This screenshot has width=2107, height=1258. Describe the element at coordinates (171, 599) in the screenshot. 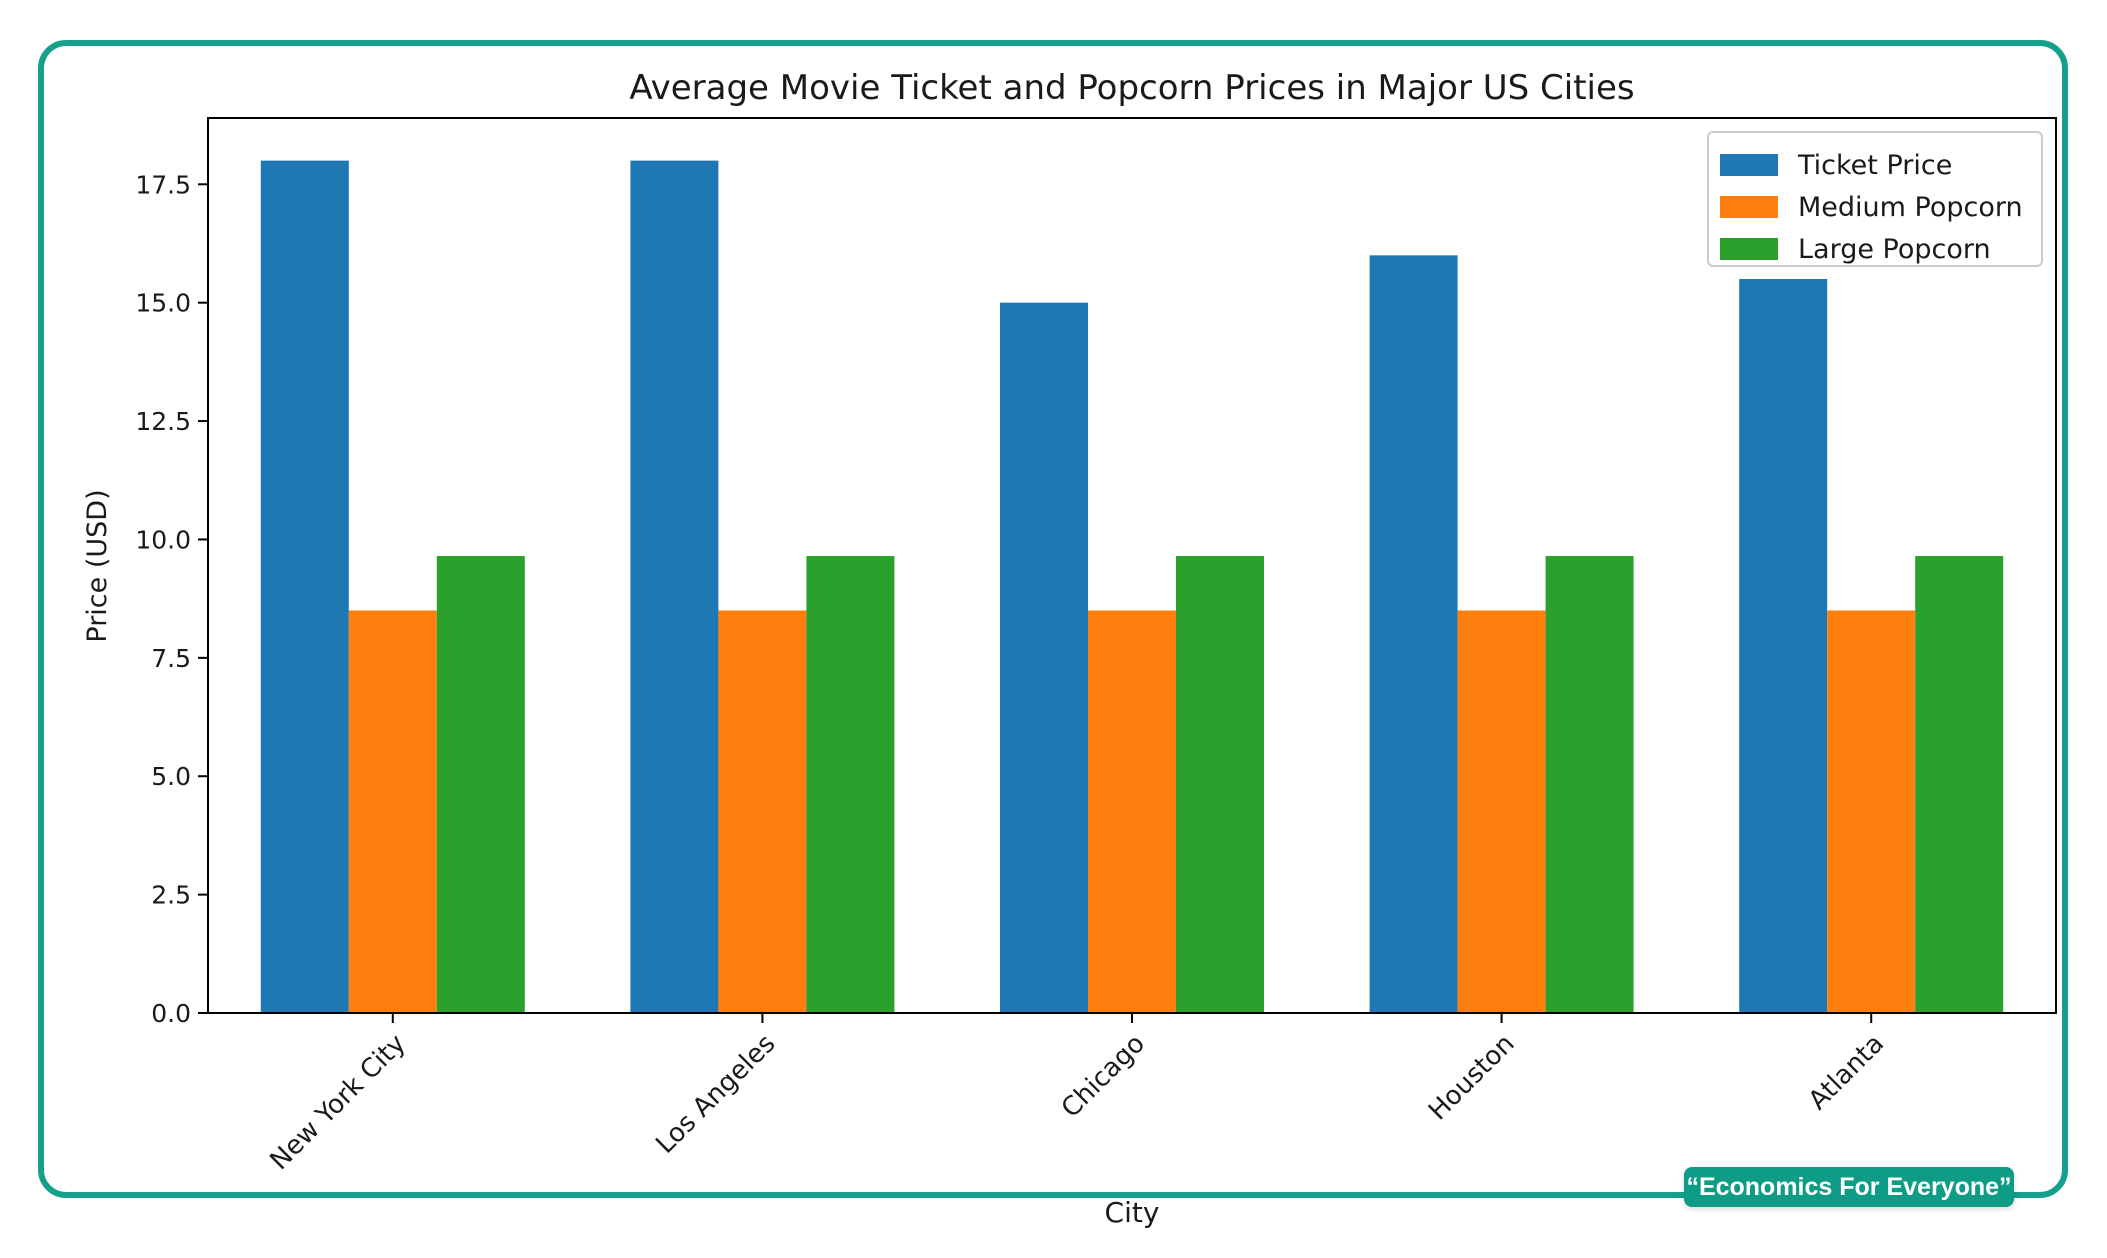

I see `y-ticks-group: 0.0 2.5 5.0 7.5 10.0 12.5 15.0 17.5` at that location.